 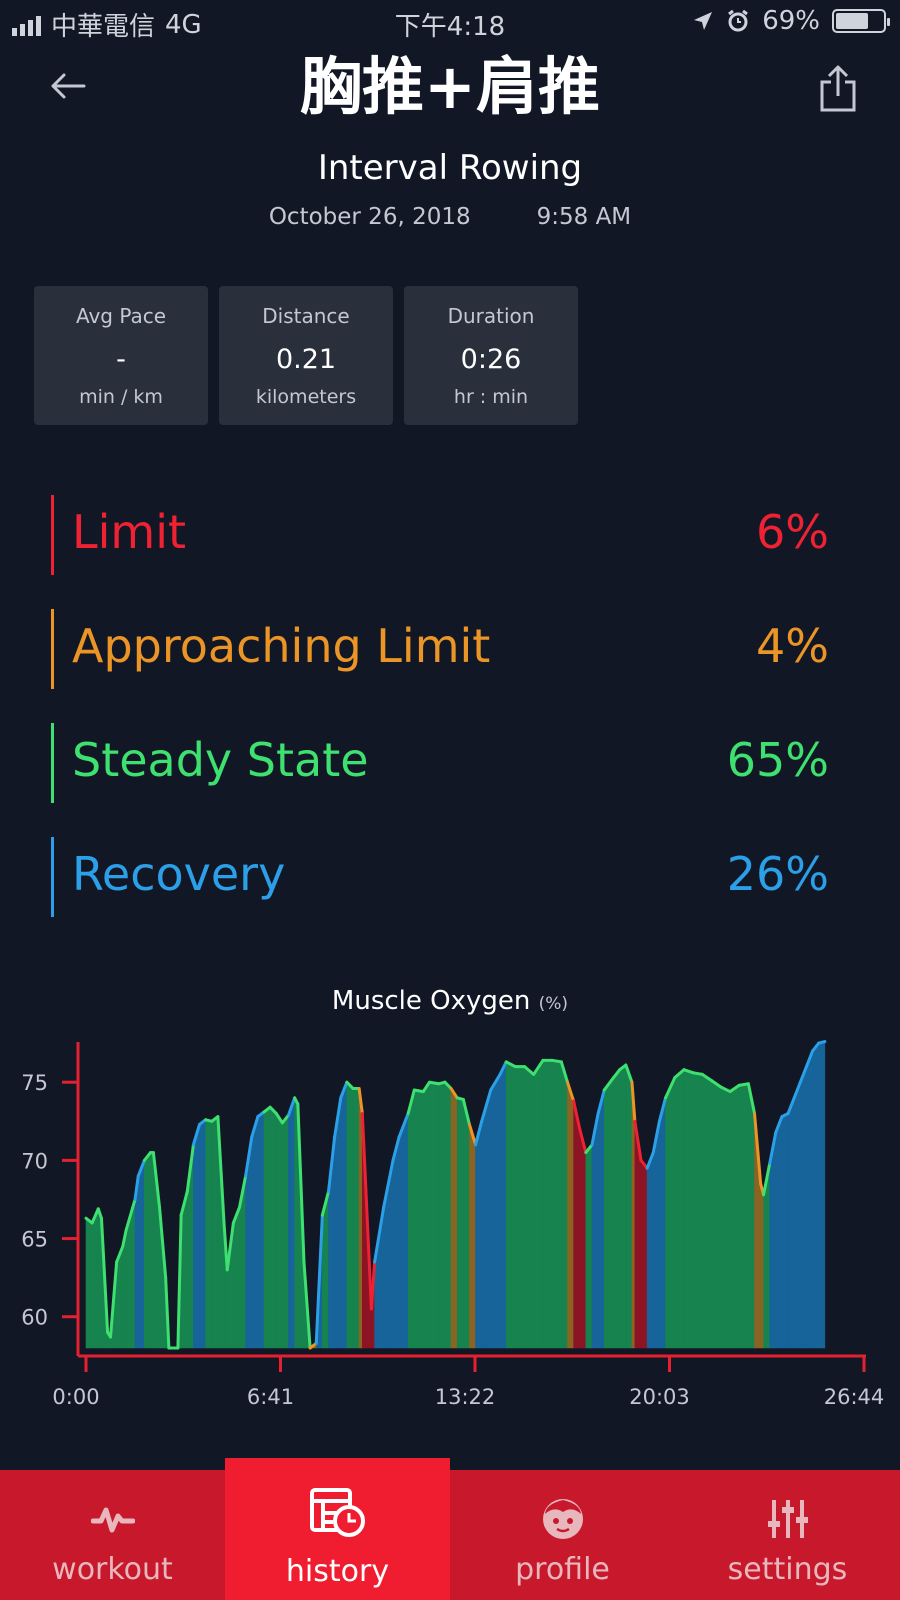 I want to click on status-bar: 中華電信 4G 下午4:18 69%, so click(x=450, y=22).